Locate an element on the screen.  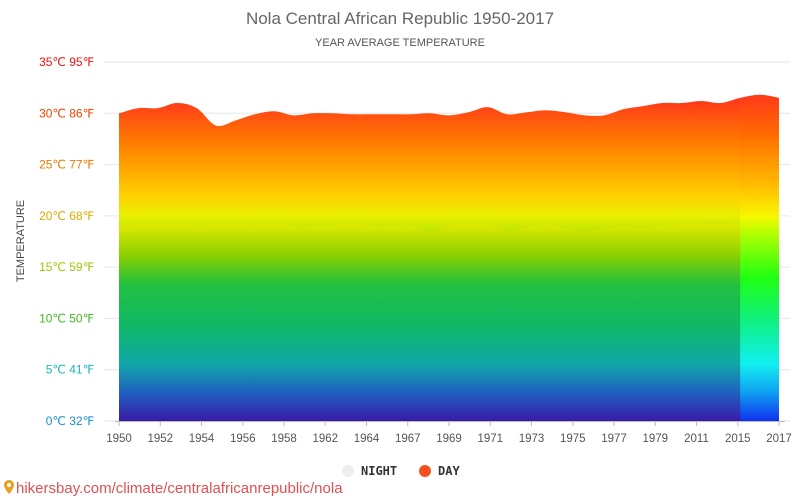
x-tick-label: 1975 is located at coordinates (573, 439).